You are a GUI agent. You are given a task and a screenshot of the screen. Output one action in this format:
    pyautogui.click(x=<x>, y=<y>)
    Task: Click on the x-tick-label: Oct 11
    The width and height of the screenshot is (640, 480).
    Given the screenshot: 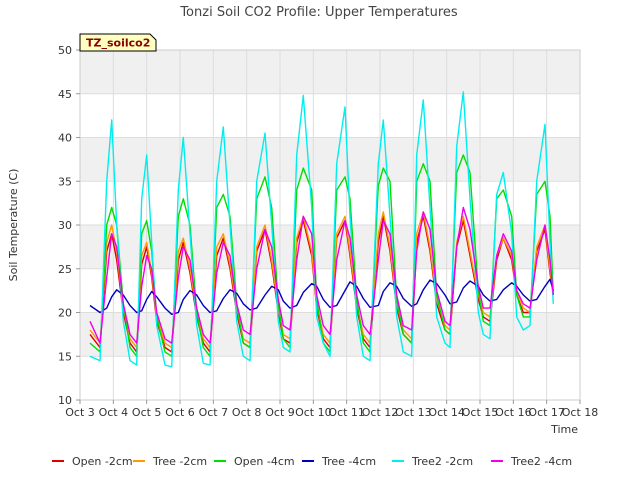 What is the action you would take?
    pyautogui.click(x=346, y=412)
    